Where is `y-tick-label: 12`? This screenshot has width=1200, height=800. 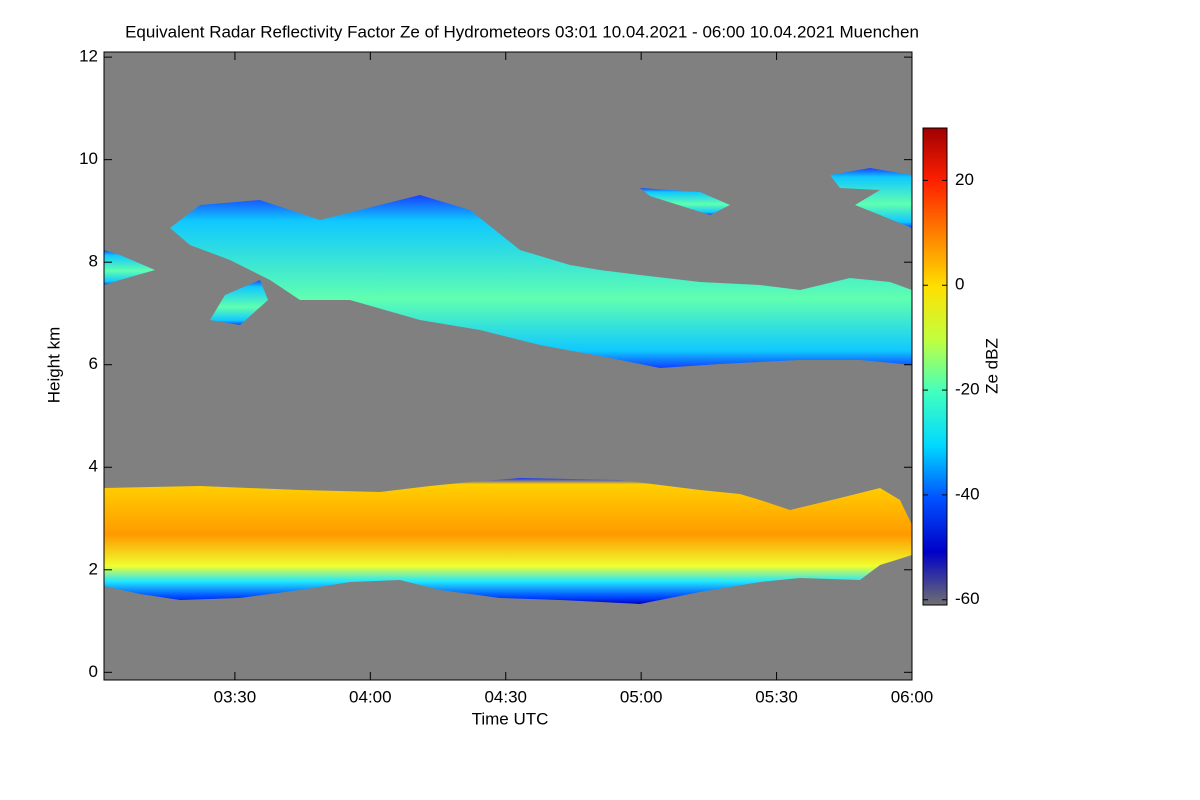 y-tick-label: 12 is located at coordinates (88, 56).